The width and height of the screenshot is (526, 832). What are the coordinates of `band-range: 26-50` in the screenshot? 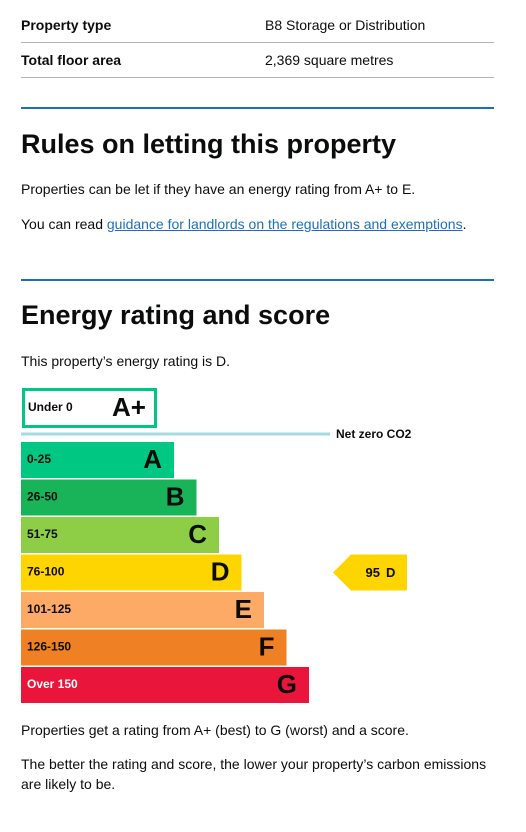 It's located at (42, 497).